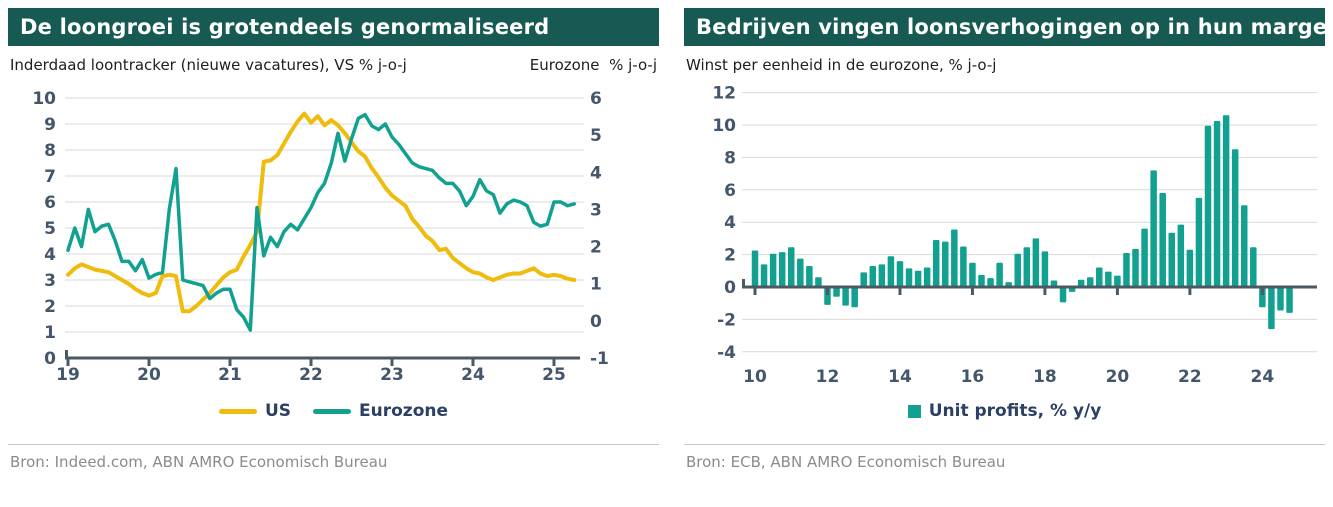 This screenshot has height=507, width=1333. Describe the element at coordinates (914, 411) in the screenshot. I see `unit-profits-swatch` at that location.